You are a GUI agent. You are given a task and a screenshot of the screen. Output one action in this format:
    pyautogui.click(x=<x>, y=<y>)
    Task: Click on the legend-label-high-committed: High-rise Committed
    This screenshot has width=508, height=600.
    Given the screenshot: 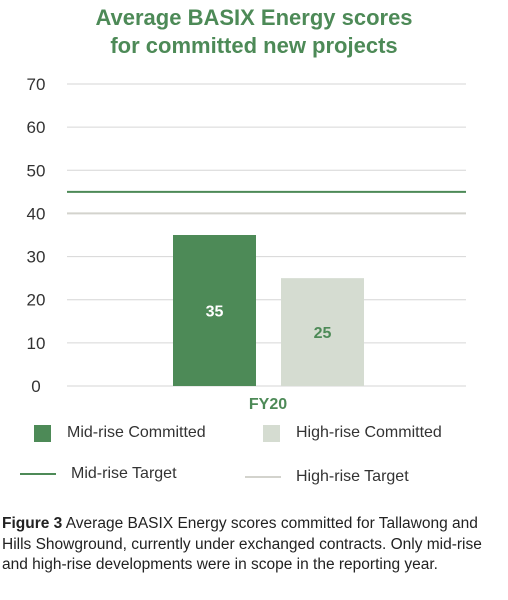 What is the action you would take?
    pyautogui.click(x=369, y=432)
    